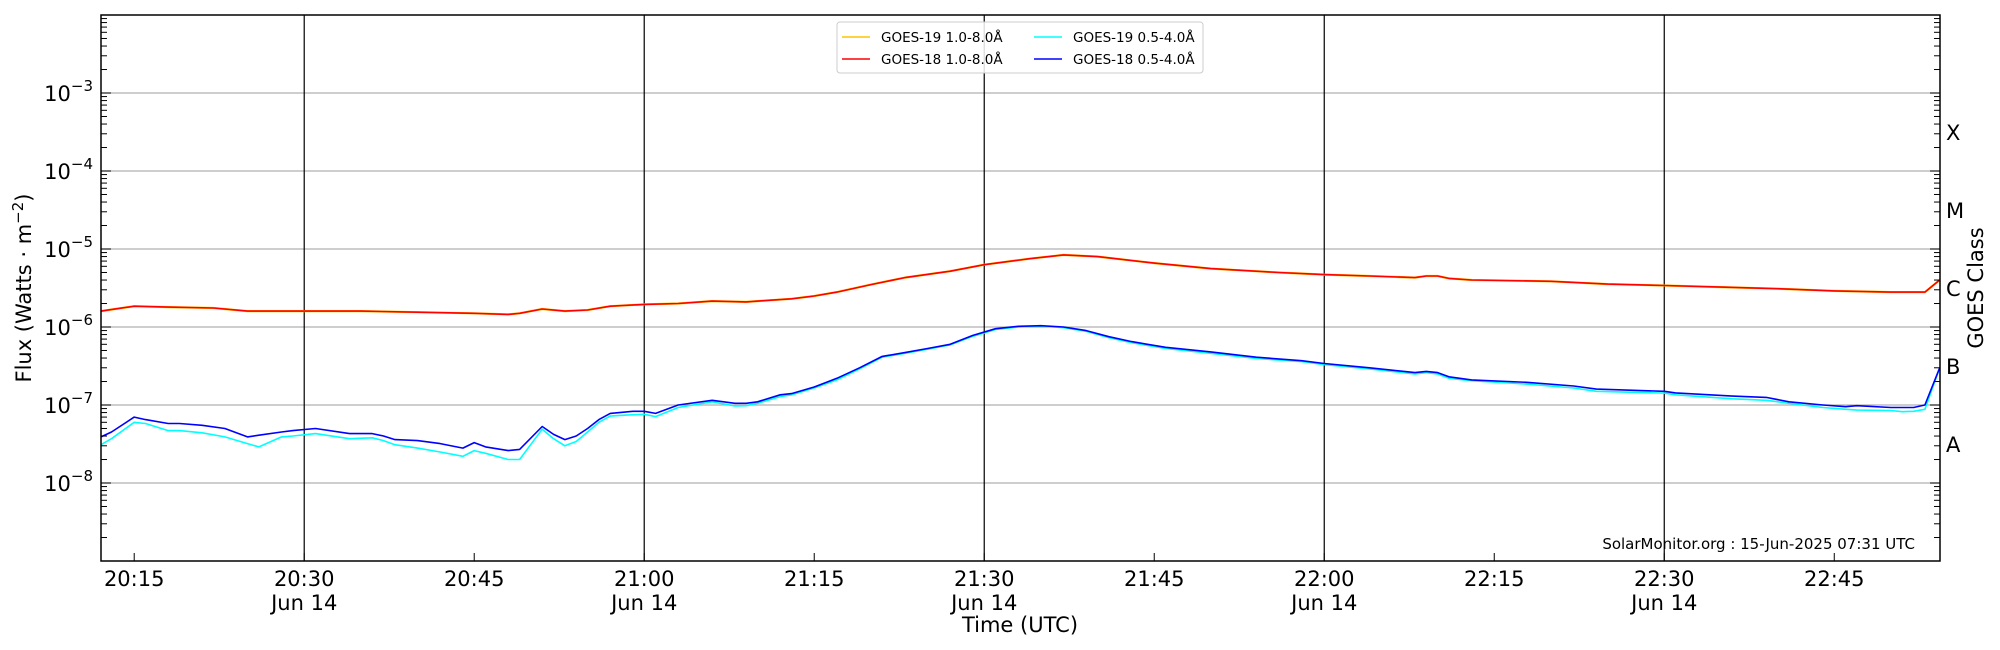 Image resolution: width=2000 pixels, height=650 pixels. I want to click on x-tick-label: 20:30, so click(304, 579).